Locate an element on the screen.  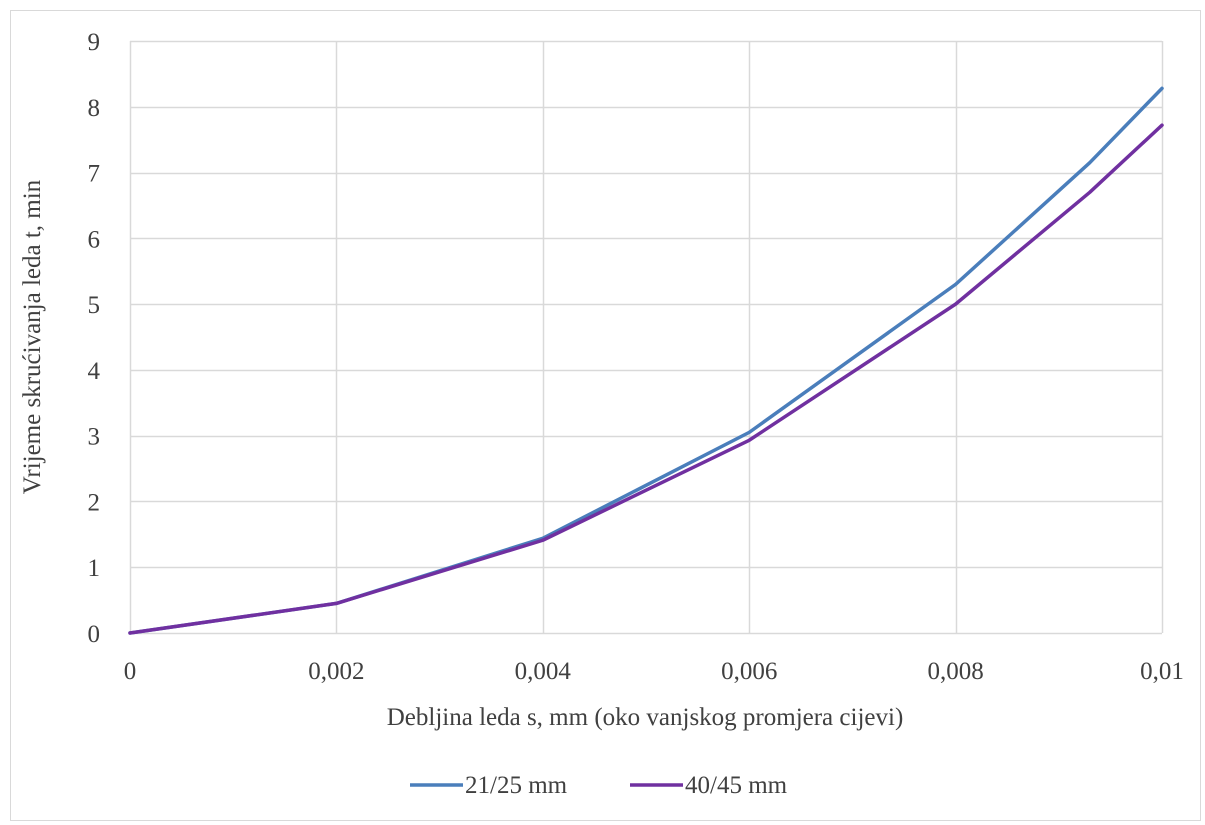
y-axis-tick-labels: 0 1 2 3 4 5 6 7 8 9 is located at coordinates (94, 338).